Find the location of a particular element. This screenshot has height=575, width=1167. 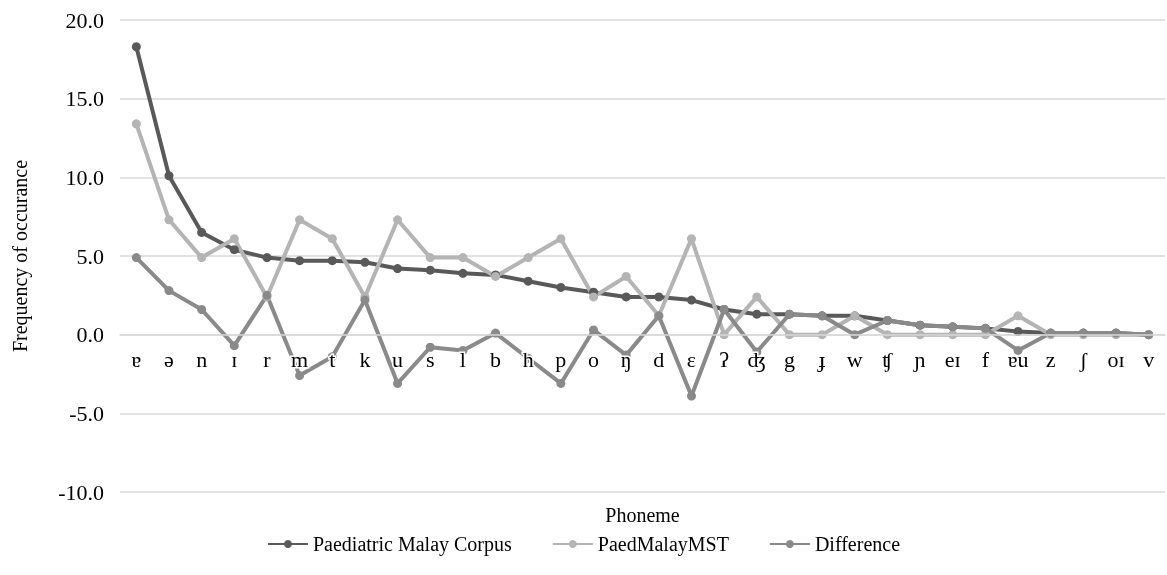

x-tick-label: v is located at coordinates (1149, 360).